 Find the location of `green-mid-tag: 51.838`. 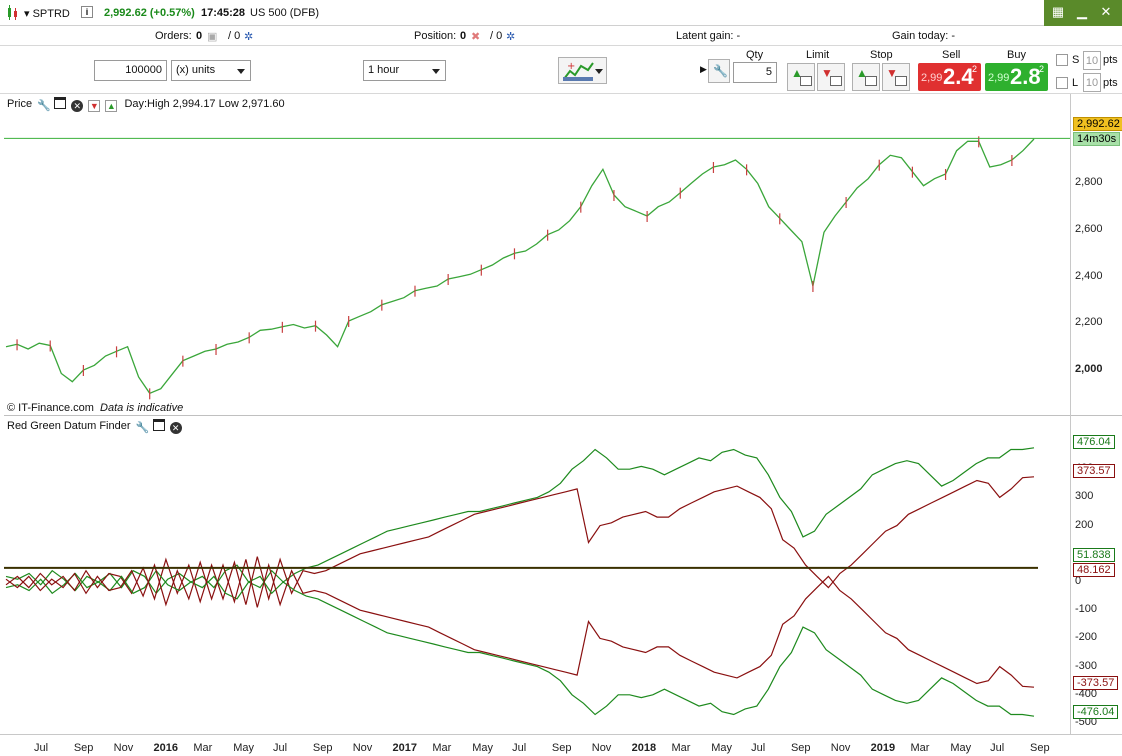

green-mid-tag: 51.838 is located at coordinates (1094, 555).